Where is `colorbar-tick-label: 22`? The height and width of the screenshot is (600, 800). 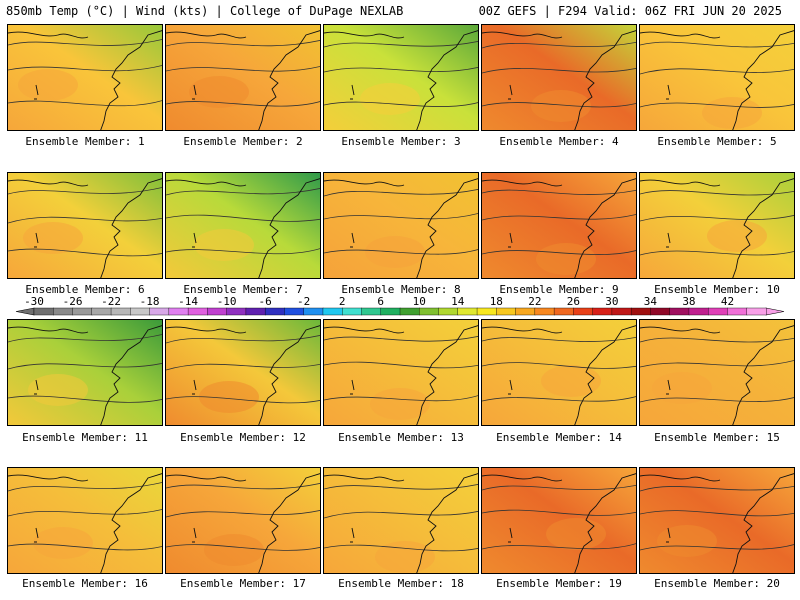
colorbar-tick-label: 22 is located at coordinates (534, 302).